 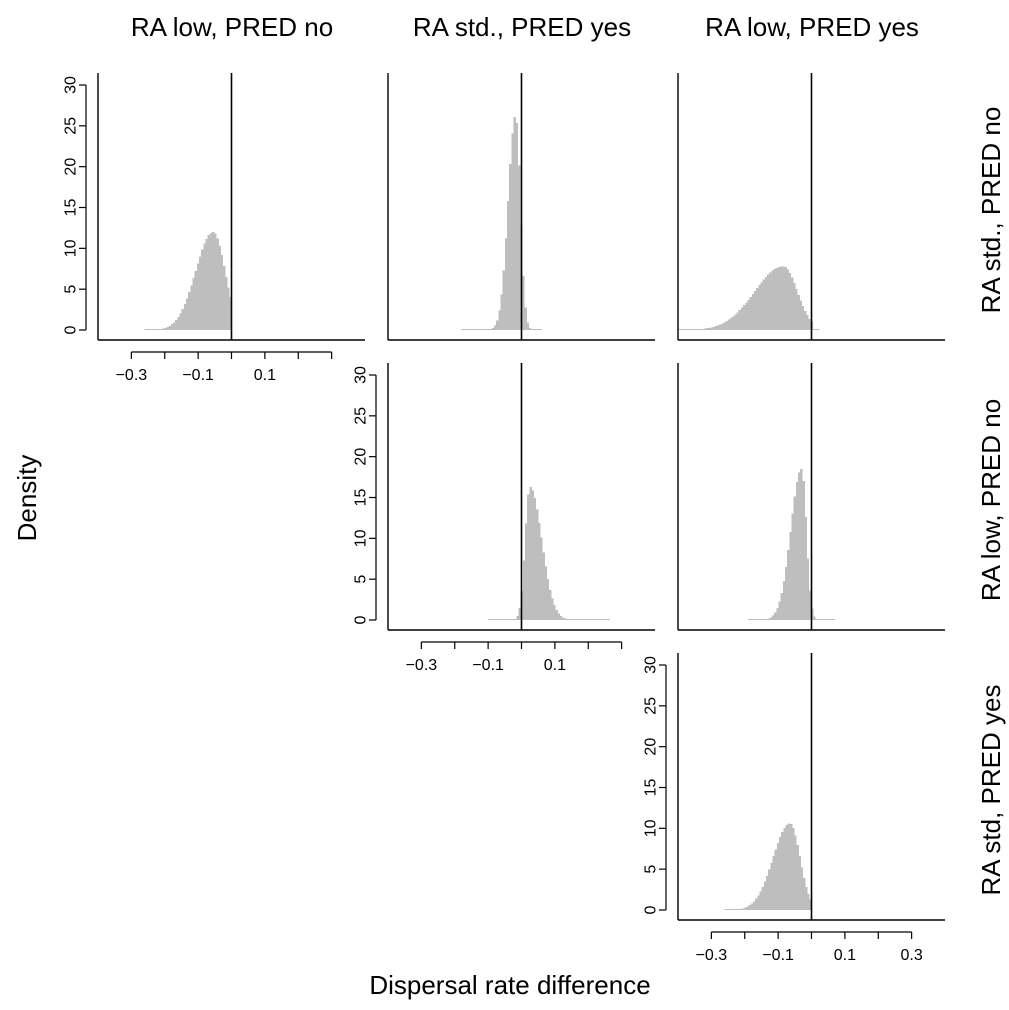 I want to click on y-tick-label: 20, so click(x=71, y=167).